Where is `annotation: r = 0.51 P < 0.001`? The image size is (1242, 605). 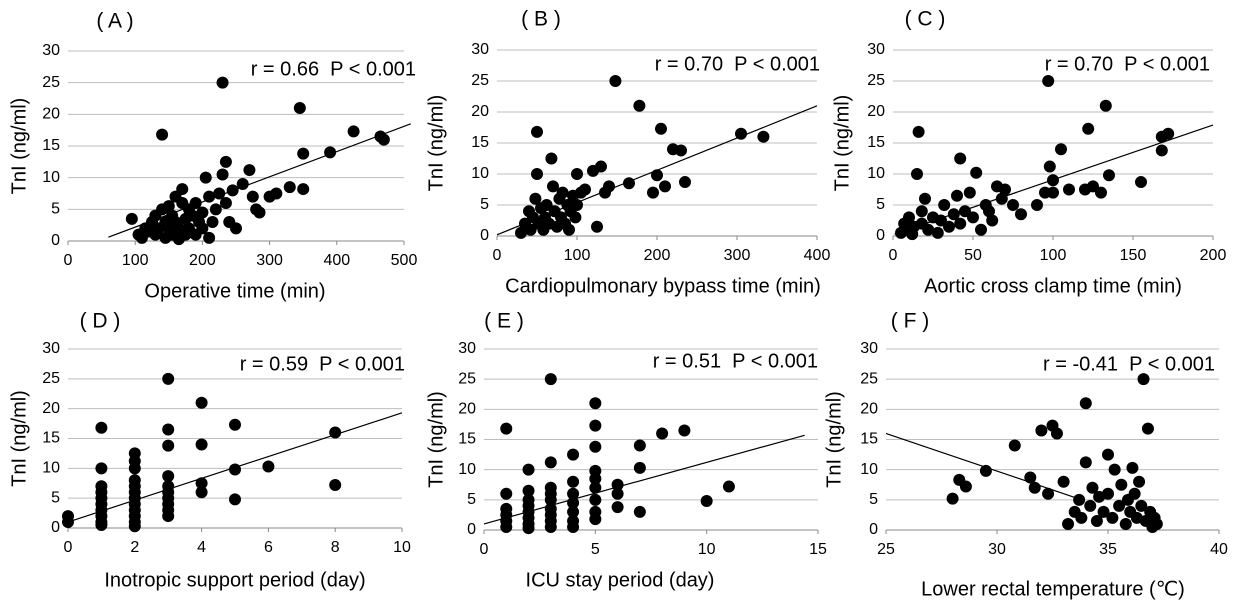
annotation: r = 0.51 P < 0.001 is located at coordinates (735, 361).